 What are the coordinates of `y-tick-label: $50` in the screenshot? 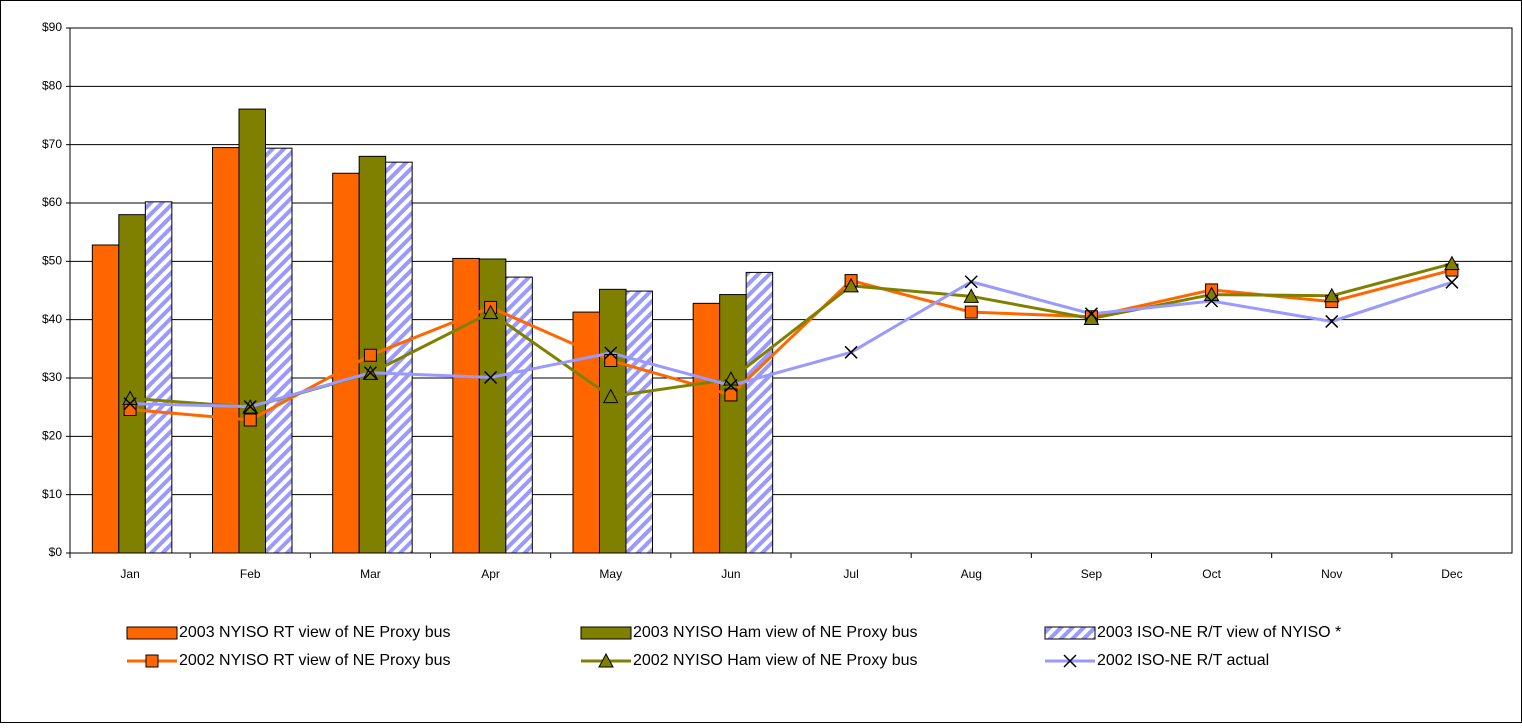 It's located at (52, 261).